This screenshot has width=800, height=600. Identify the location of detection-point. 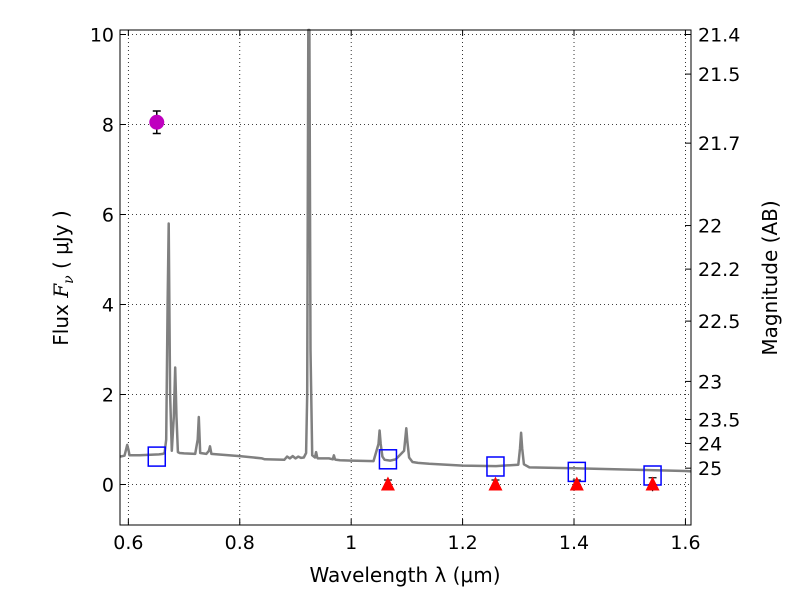
(157, 122).